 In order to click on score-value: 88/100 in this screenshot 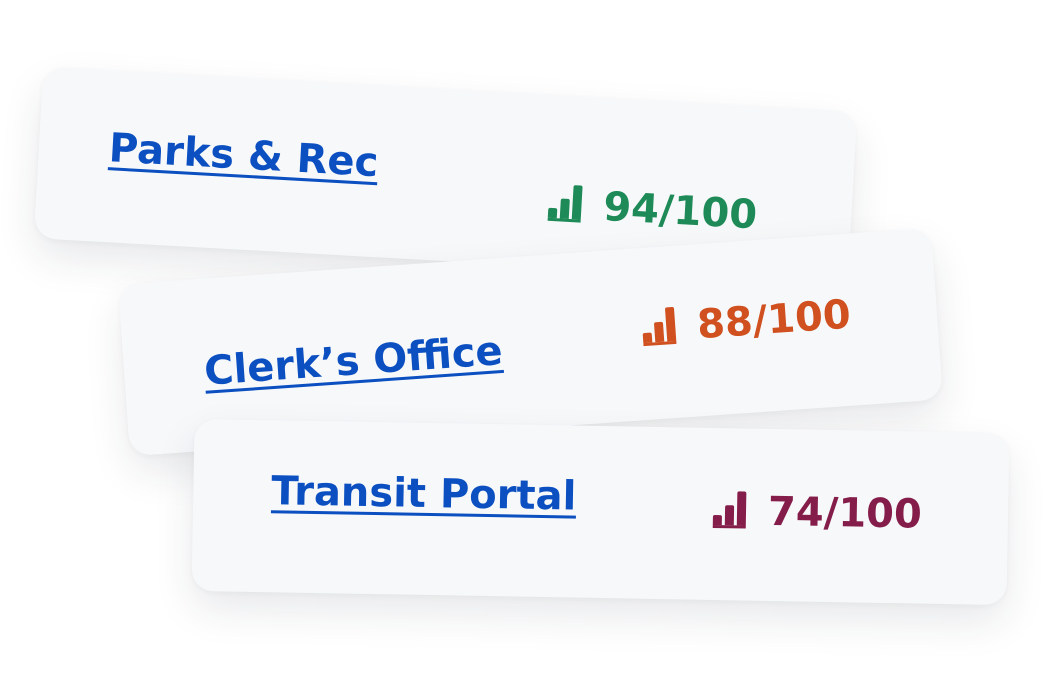, I will do `click(774, 320)`.